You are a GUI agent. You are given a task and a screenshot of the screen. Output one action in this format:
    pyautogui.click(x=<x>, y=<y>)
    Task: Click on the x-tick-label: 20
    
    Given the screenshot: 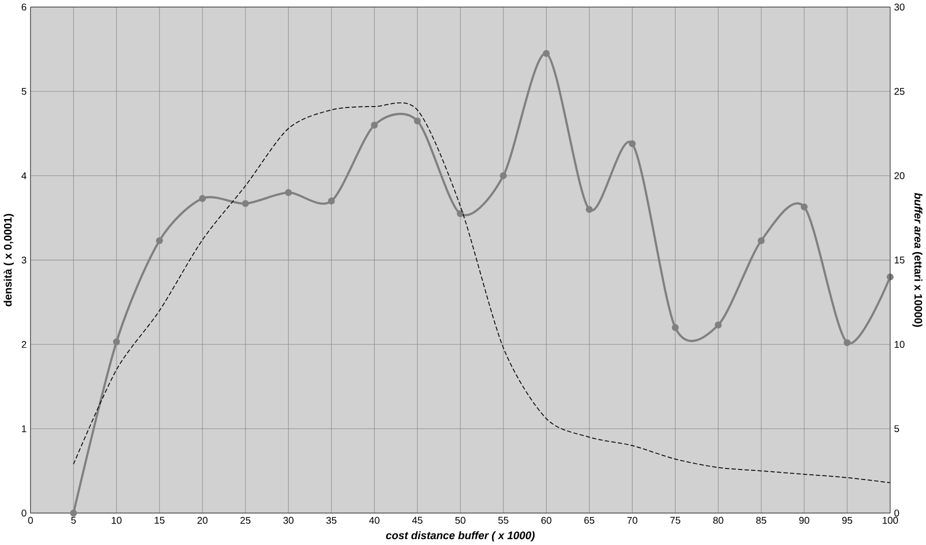 What is the action you would take?
    pyautogui.click(x=203, y=520)
    